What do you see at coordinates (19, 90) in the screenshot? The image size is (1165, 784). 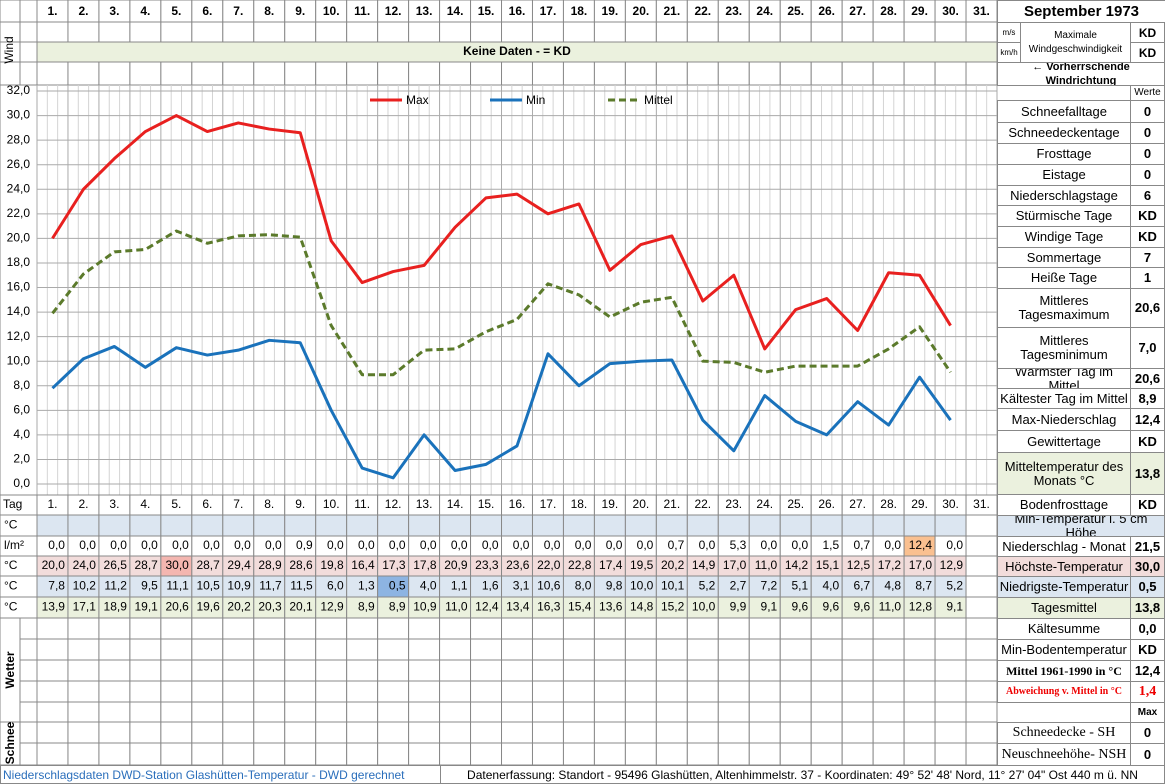 I see `y-tick-label: 32,0` at bounding box center [19, 90].